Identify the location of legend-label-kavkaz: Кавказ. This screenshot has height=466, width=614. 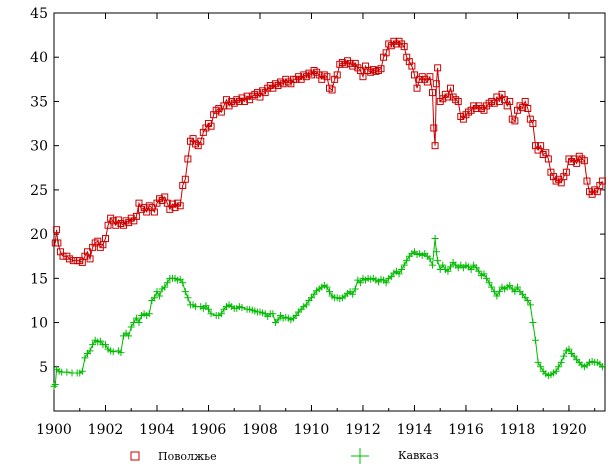
(418, 455).